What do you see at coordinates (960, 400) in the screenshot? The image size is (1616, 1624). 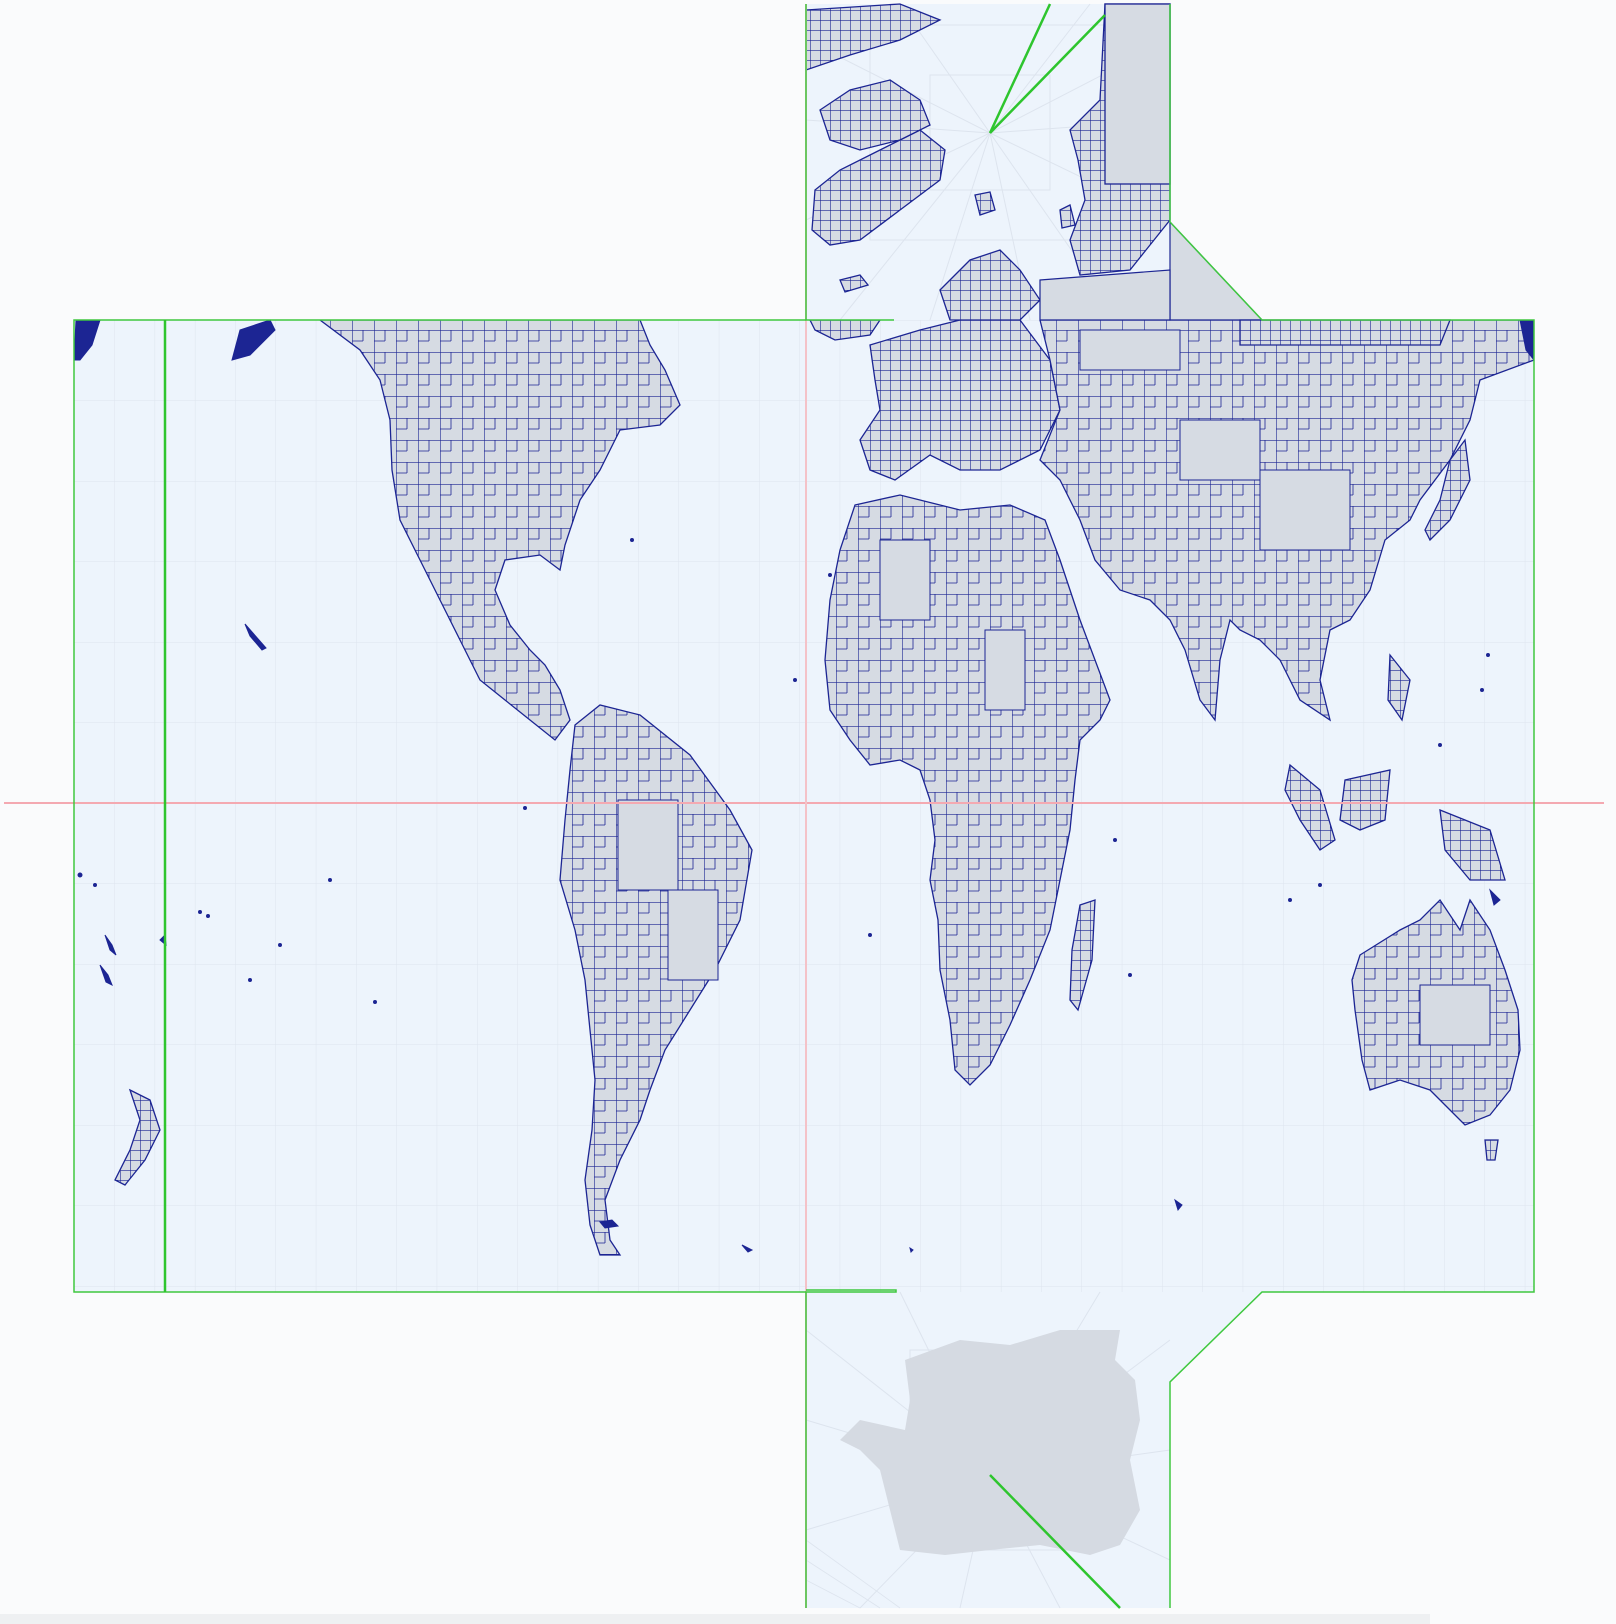 I see `europe` at bounding box center [960, 400].